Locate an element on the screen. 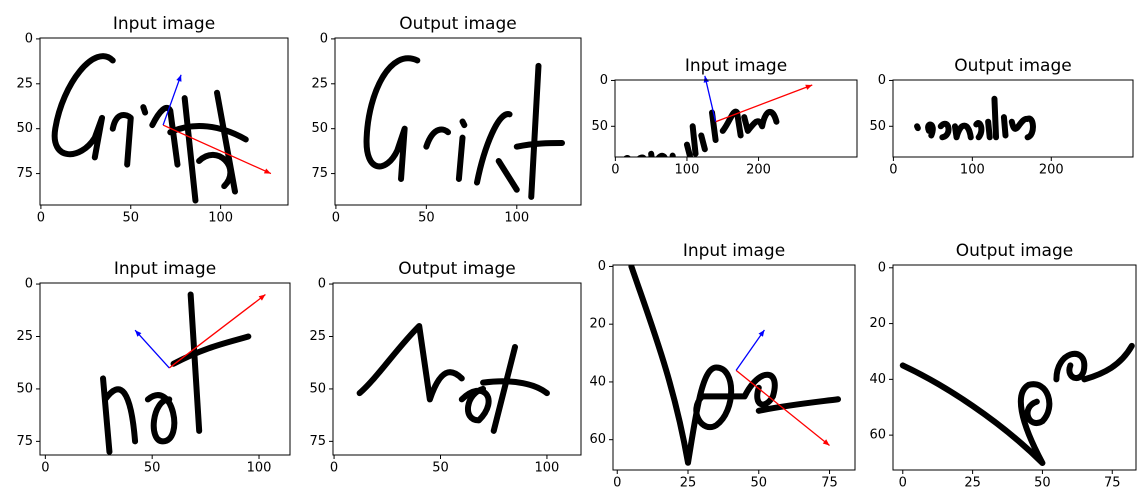 This screenshot has height=502, width=1146. x-tick-label: 25 is located at coordinates (688, 483).